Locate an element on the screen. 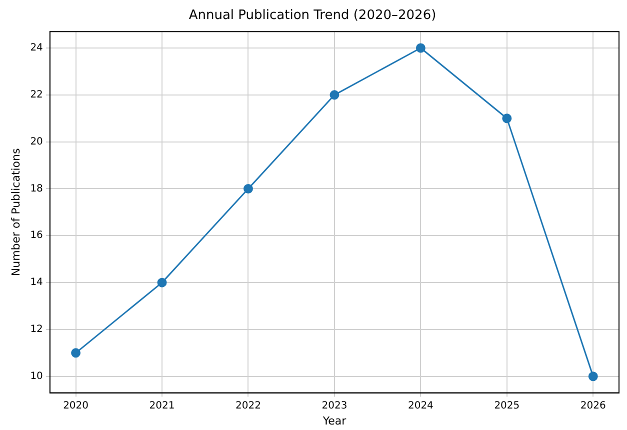  x-tick-label: 2020 is located at coordinates (76, 406).